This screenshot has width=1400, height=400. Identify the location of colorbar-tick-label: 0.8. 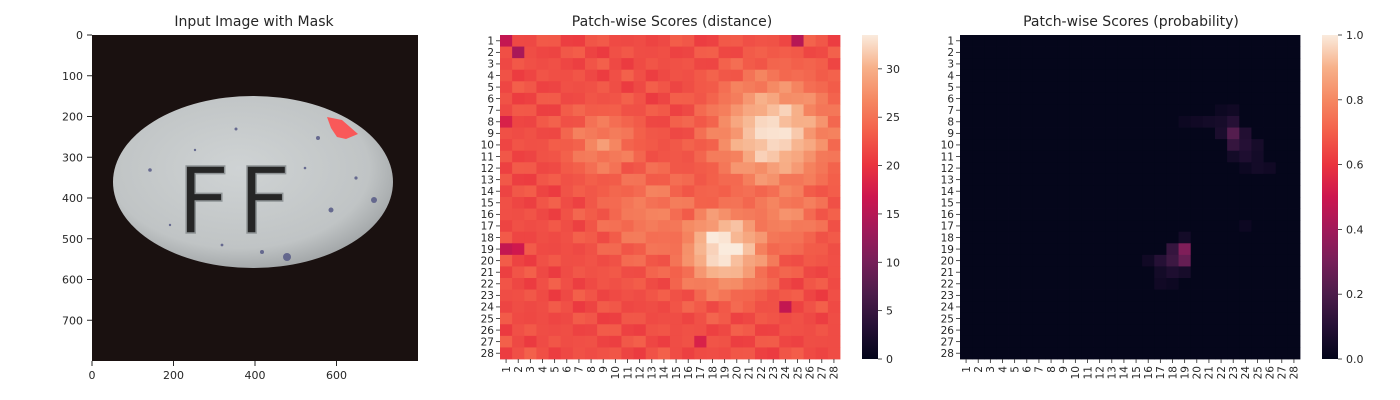
(1355, 100).